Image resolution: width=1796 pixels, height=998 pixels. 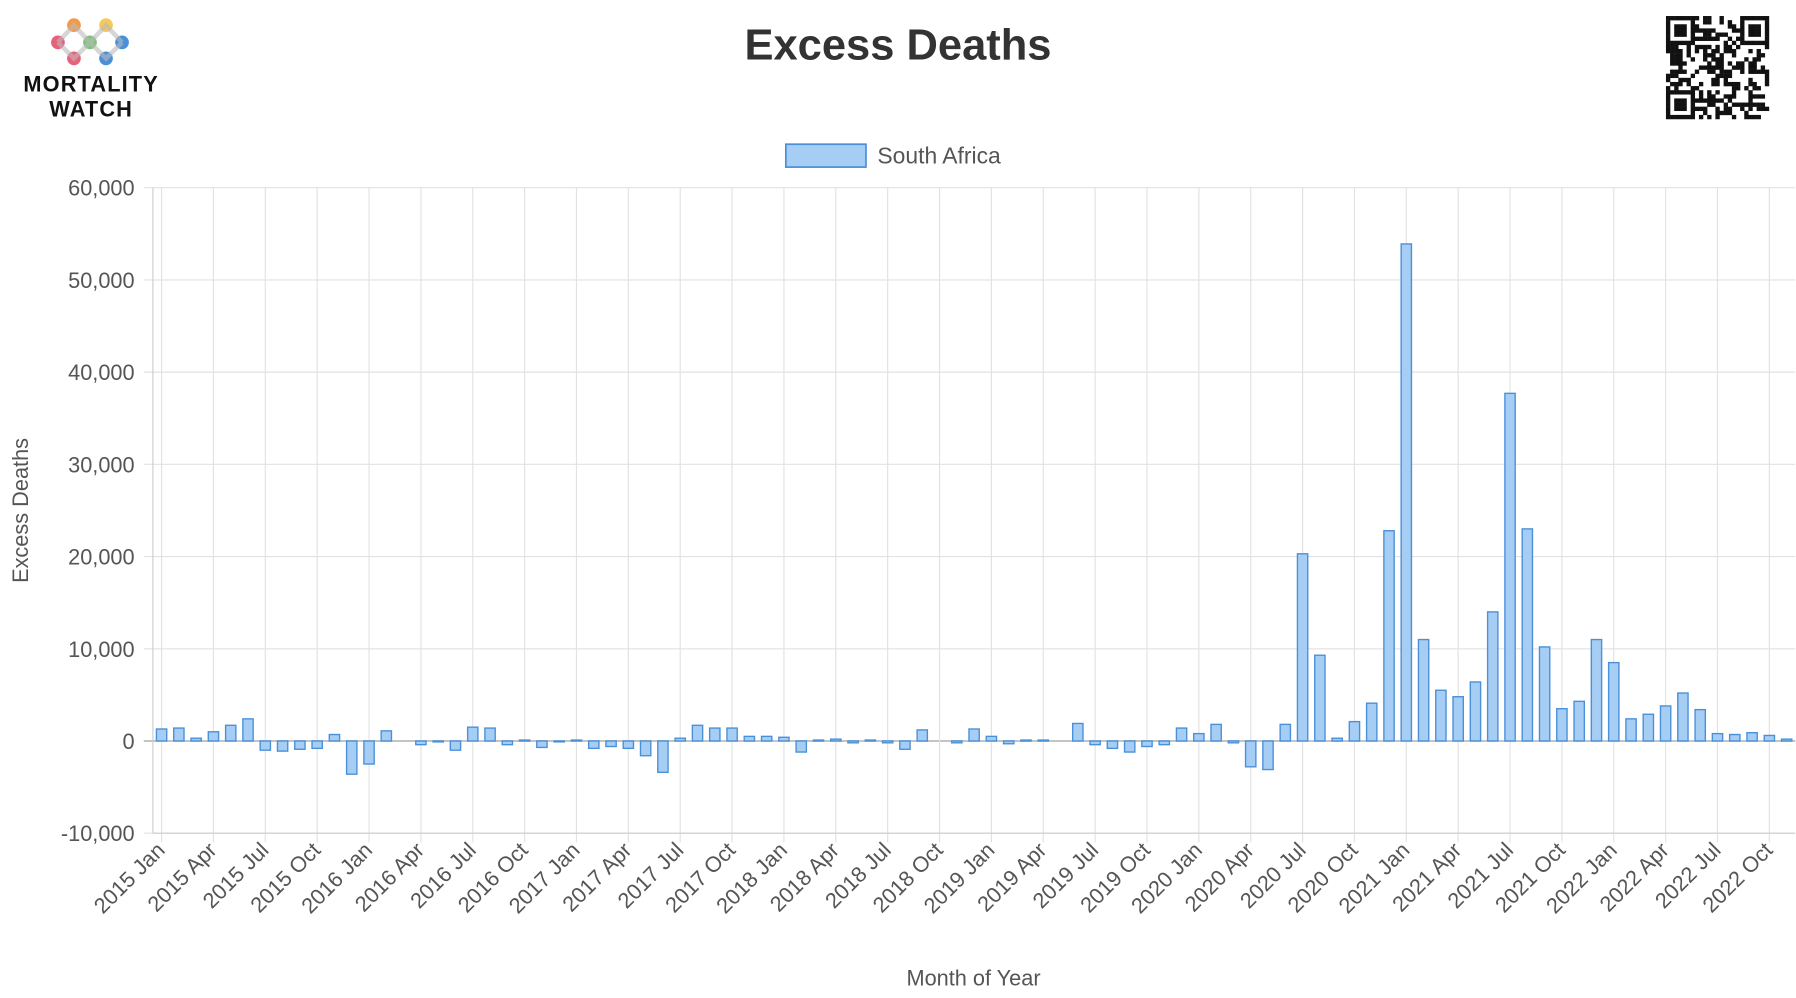 I want to click on qr-code, so click(x=1717, y=68).